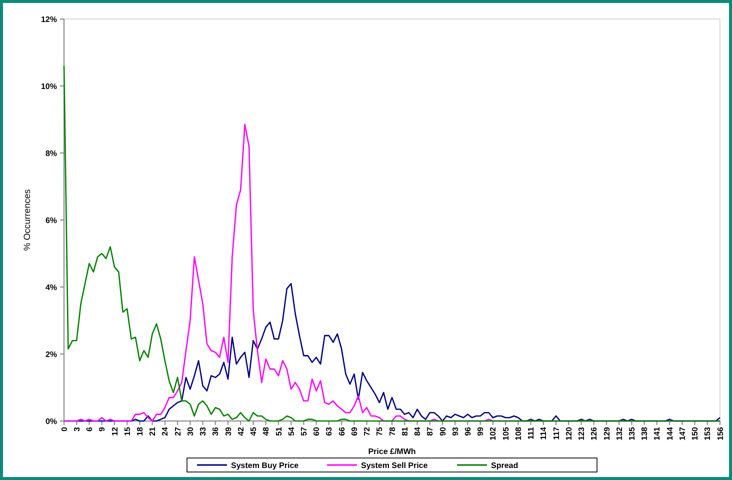 The image size is (732, 480). Describe the element at coordinates (165, 431) in the screenshot. I see `x-tick-label: 24` at that location.